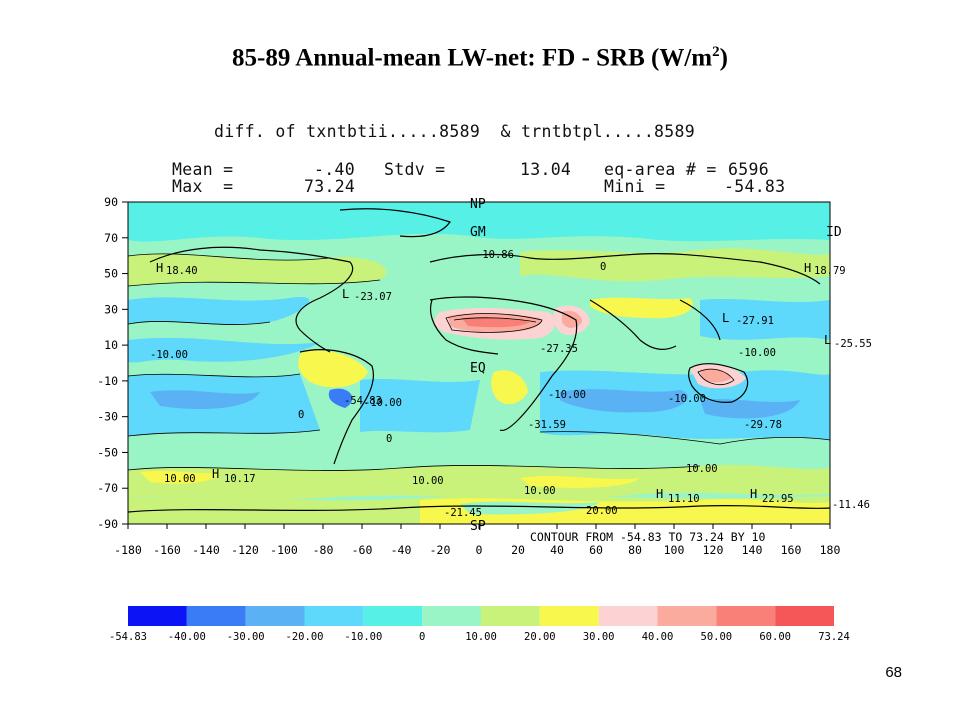 Image resolution: width=960 pixels, height=720 pixels. I want to click on eqarea-value: 6596, so click(748, 169).